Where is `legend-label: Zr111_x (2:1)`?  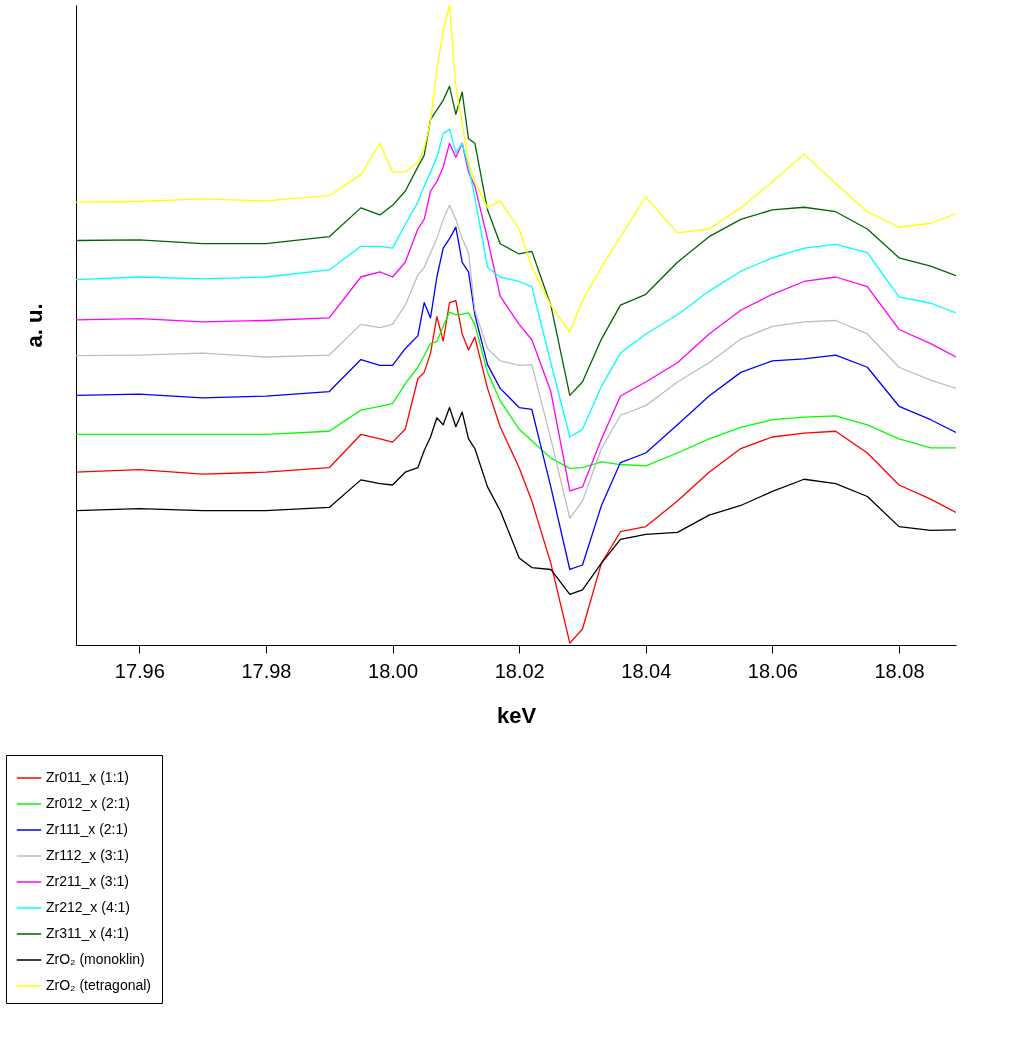 legend-label: Zr111_x (2:1) is located at coordinates (87, 829).